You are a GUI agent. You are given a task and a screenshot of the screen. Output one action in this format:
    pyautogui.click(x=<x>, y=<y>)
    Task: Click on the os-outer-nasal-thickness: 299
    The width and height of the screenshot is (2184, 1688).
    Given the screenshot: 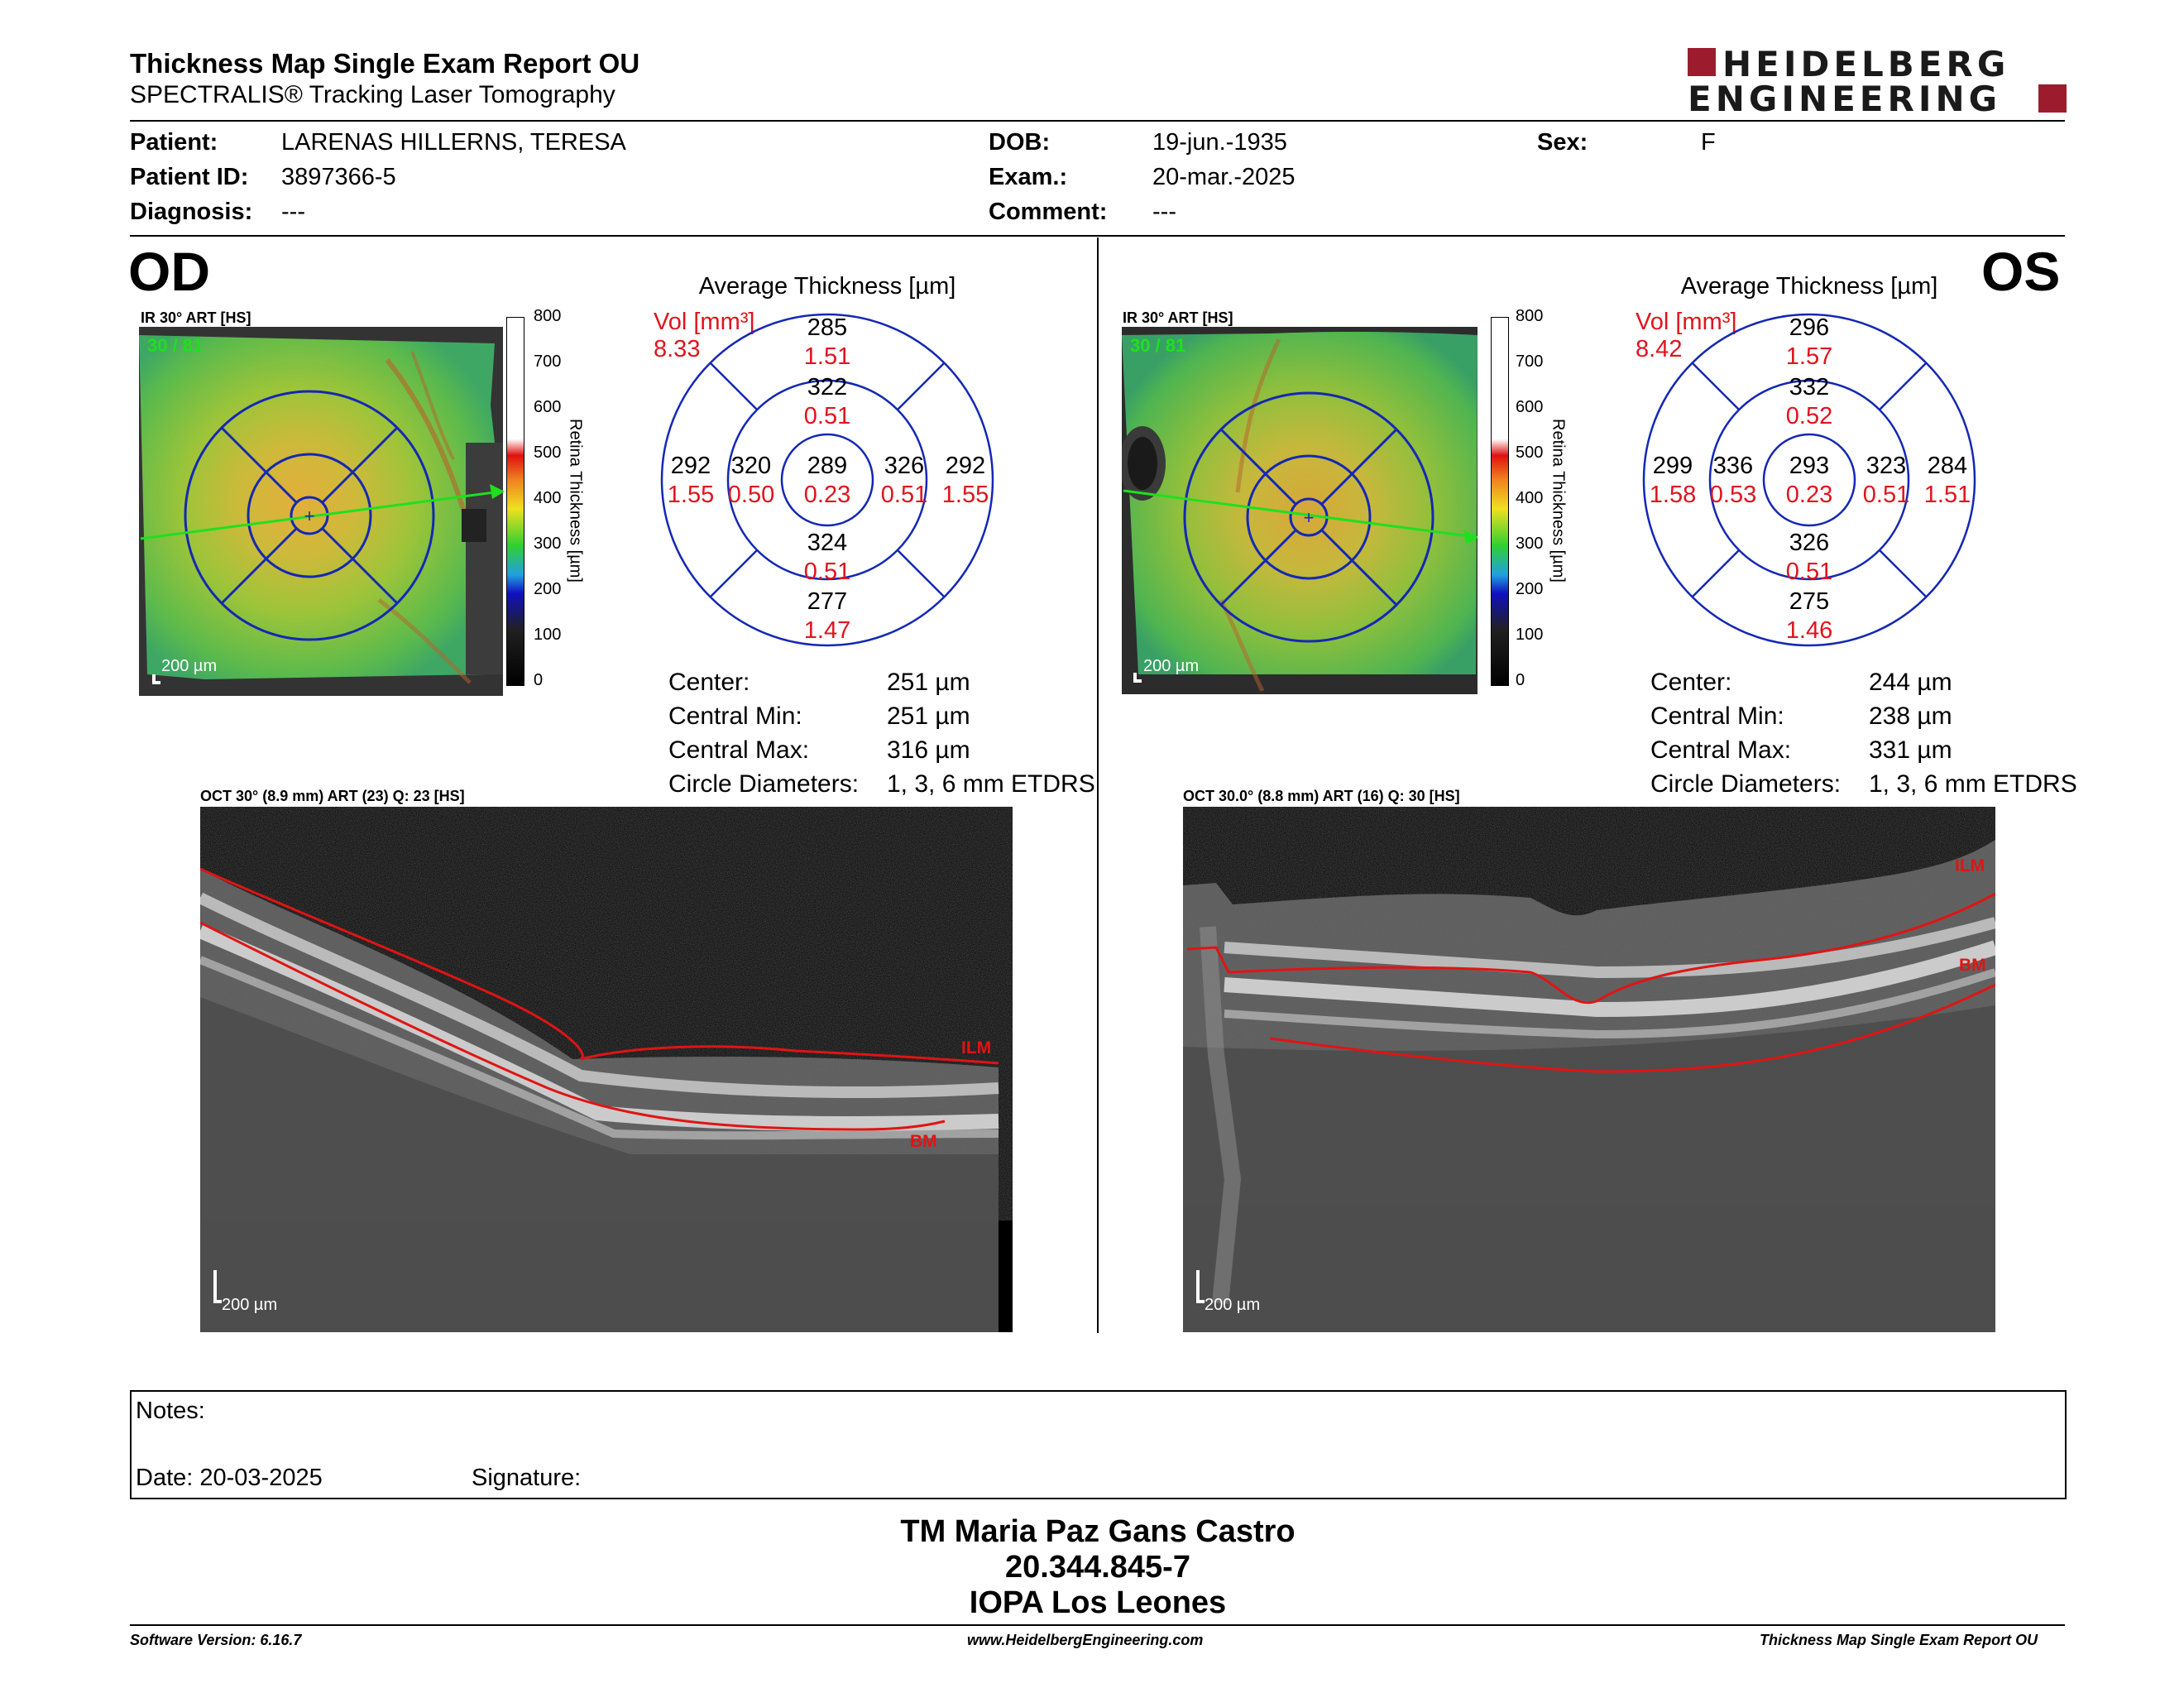 What is the action you would take?
    pyautogui.click(x=1672, y=466)
    